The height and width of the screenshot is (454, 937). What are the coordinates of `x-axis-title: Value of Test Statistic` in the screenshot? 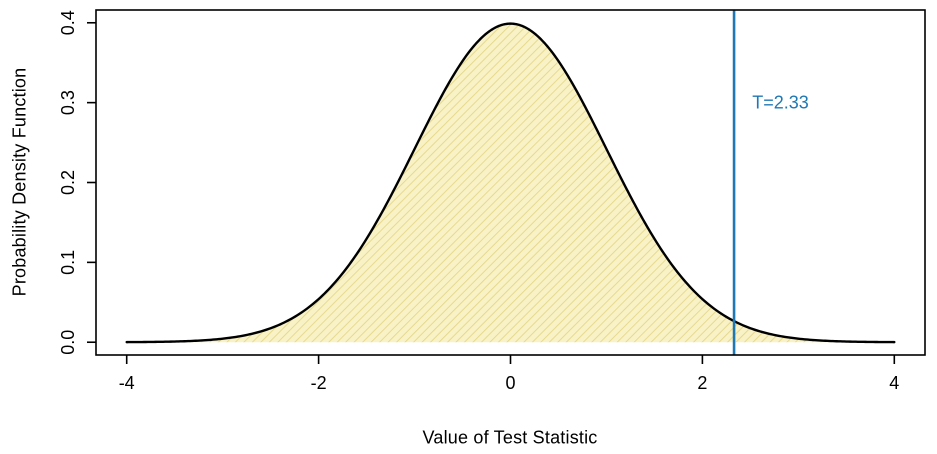 It's located at (510, 437).